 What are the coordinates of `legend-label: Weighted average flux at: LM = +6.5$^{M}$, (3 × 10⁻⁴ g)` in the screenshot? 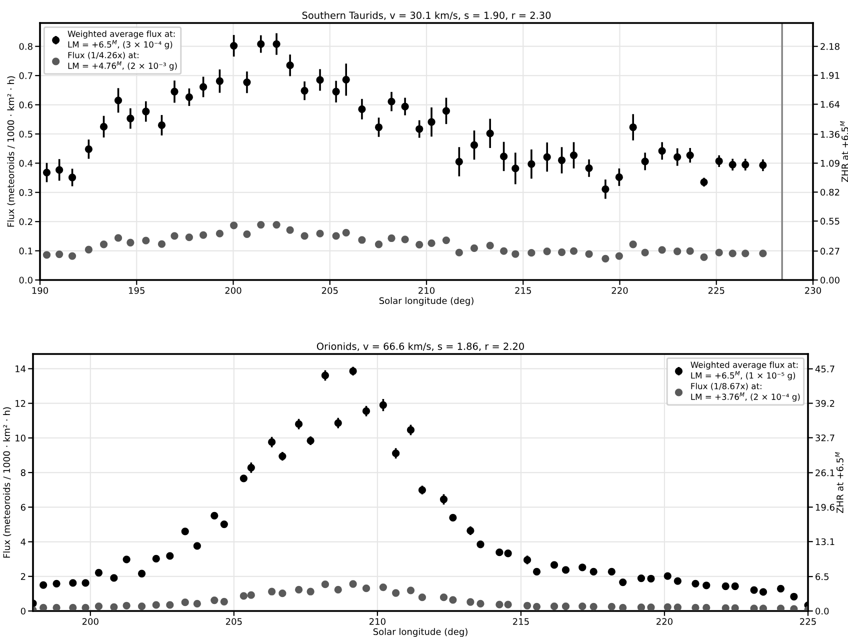 It's located at (121, 40).